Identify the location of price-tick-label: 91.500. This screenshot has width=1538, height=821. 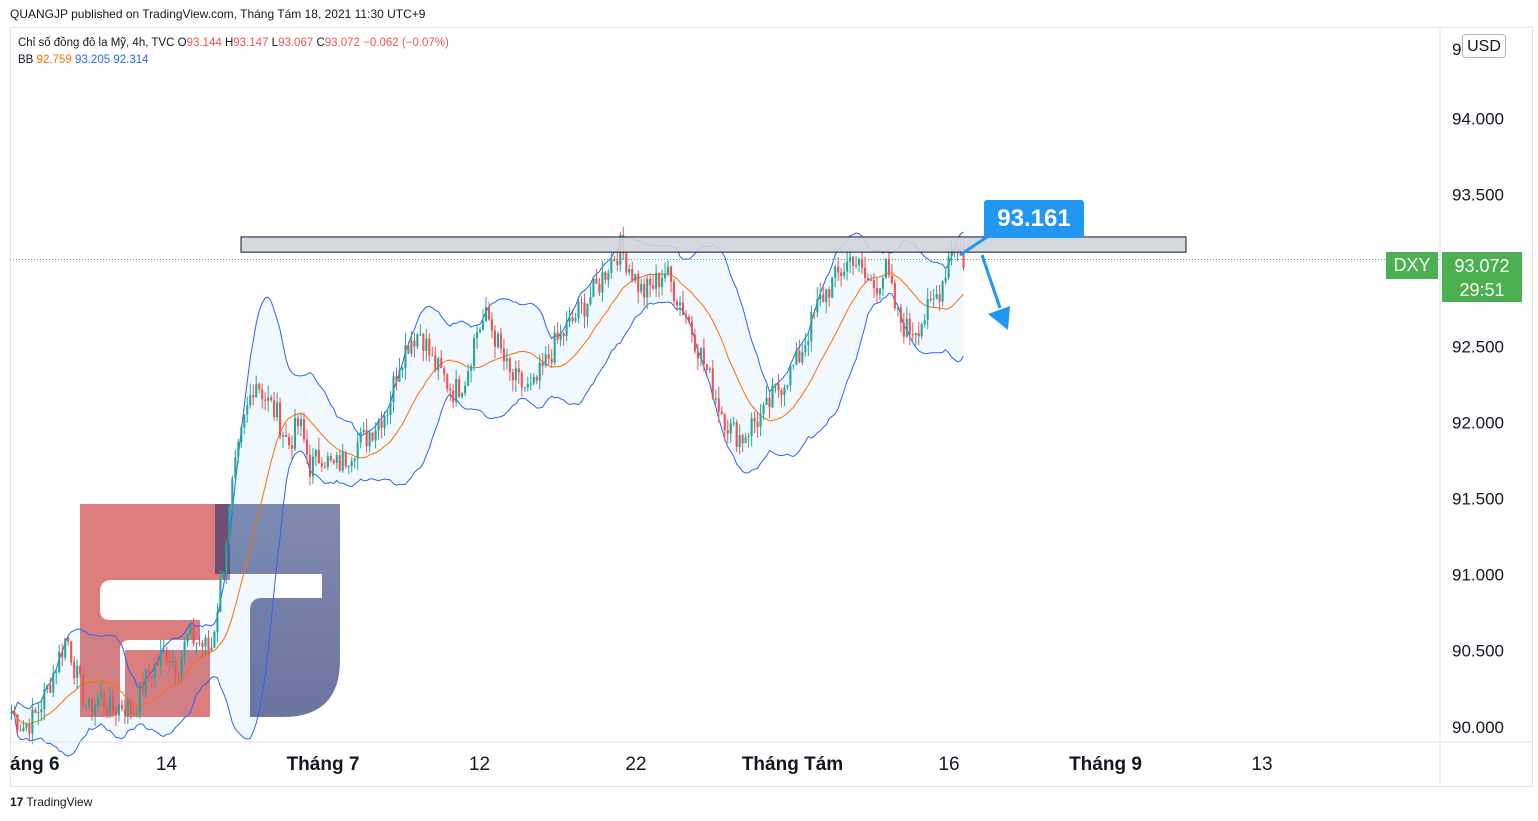
(1478, 499).